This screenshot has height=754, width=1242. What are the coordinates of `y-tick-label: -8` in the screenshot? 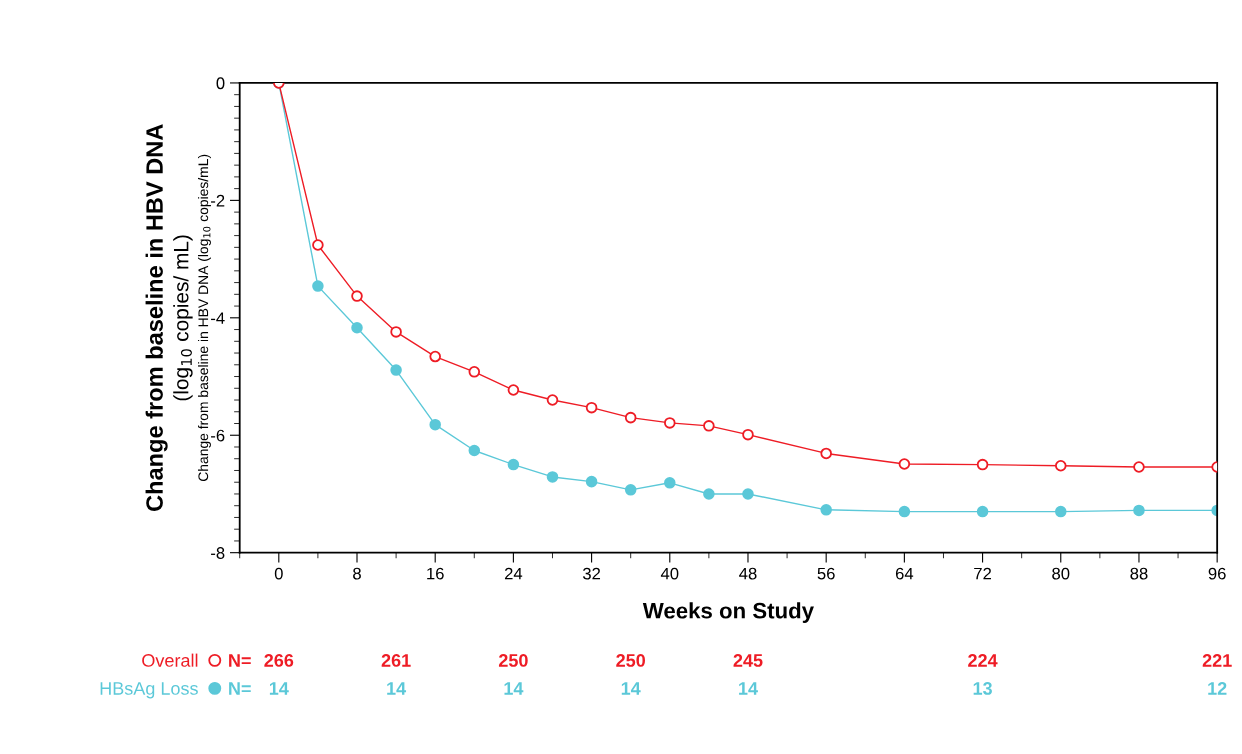 It's located at (218, 553).